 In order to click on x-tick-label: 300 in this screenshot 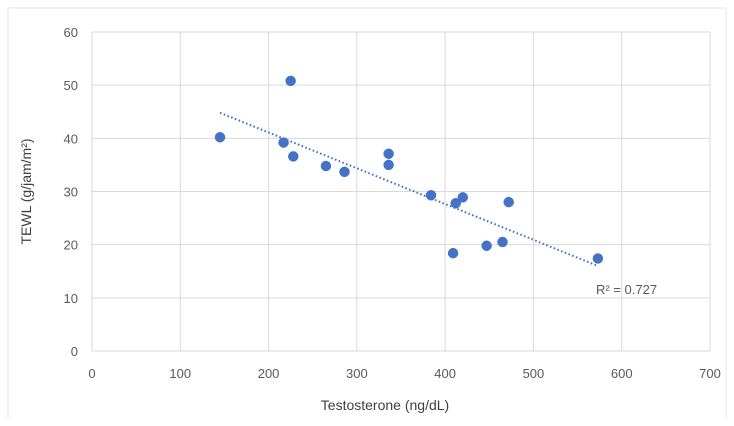, I will do `click(357, 373)`.